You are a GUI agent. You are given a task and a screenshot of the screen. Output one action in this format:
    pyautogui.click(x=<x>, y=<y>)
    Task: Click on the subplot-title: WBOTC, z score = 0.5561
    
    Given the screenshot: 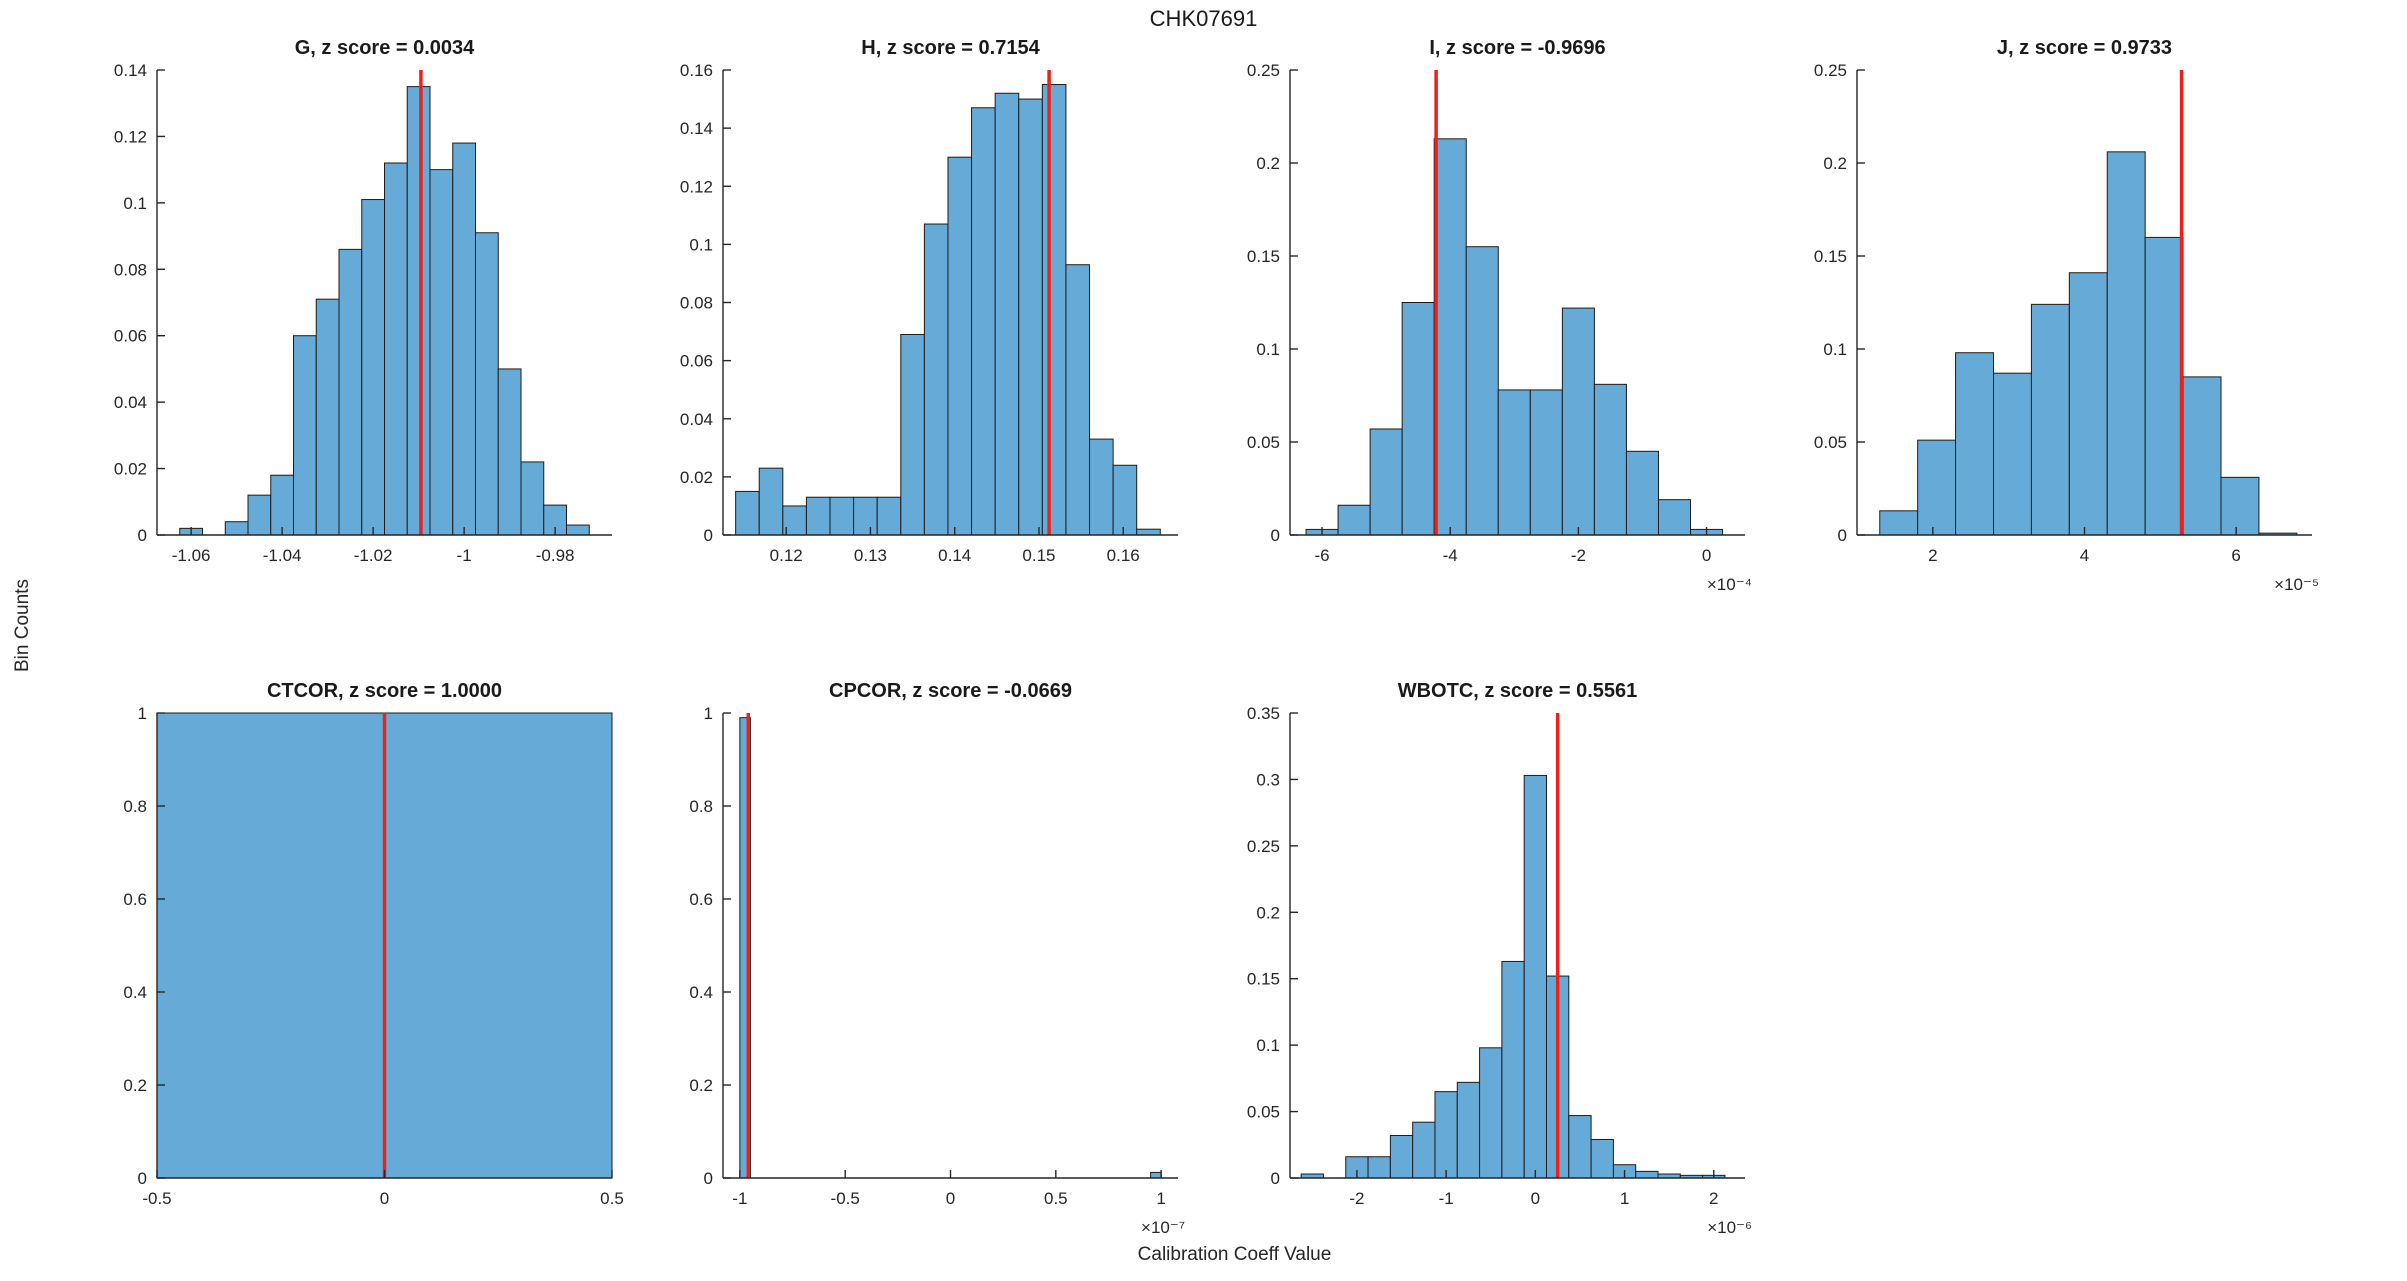 What is the action you would take?
    pyautogui.click(x=1517, y=691)
    